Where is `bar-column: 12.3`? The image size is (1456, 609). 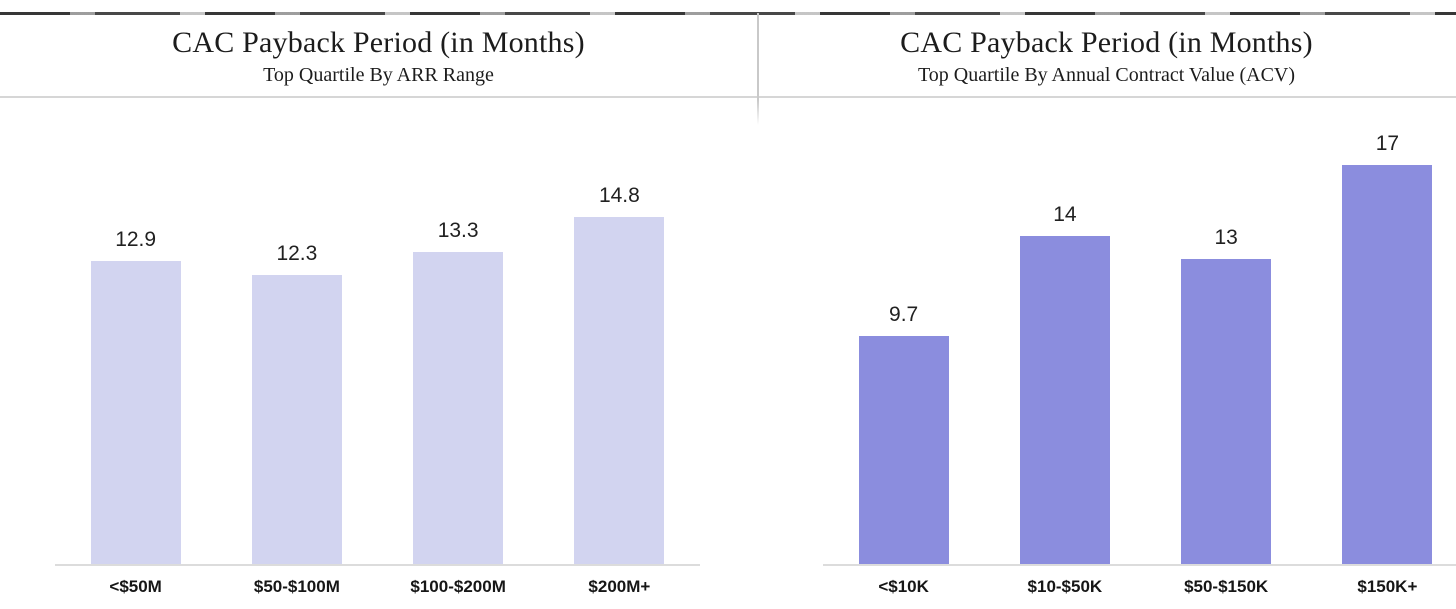
bar-column: 12.3 is located at coordinates (296, 347).